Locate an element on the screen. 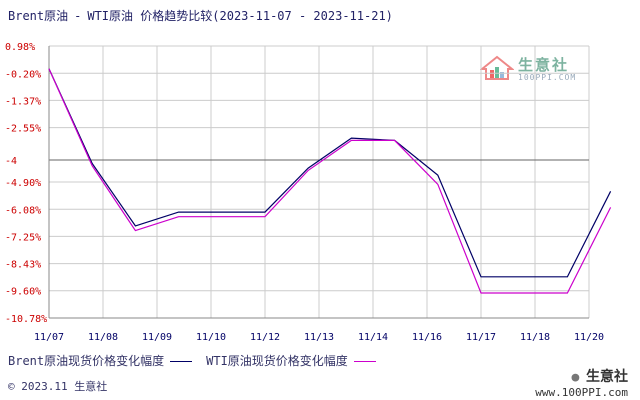 Image resolution: width=640 pixels, height=400 pixels. house-logo-icon is located at coordinates (497, 67).